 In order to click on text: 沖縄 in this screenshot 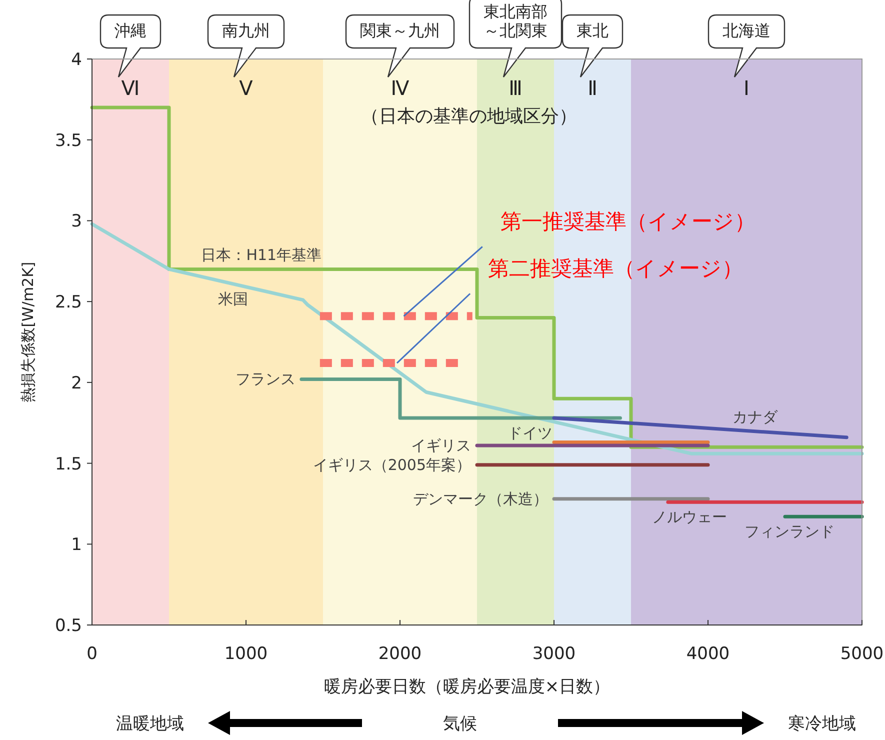, I will do `click(130, 30)`.